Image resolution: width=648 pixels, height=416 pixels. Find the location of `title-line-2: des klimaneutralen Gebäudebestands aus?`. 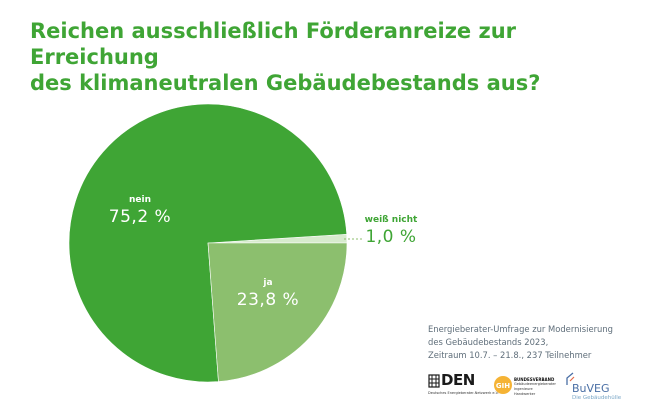

title-line-2: des klimaneutralen Gebäudebestands aus? is located at coordinates (285, 83).